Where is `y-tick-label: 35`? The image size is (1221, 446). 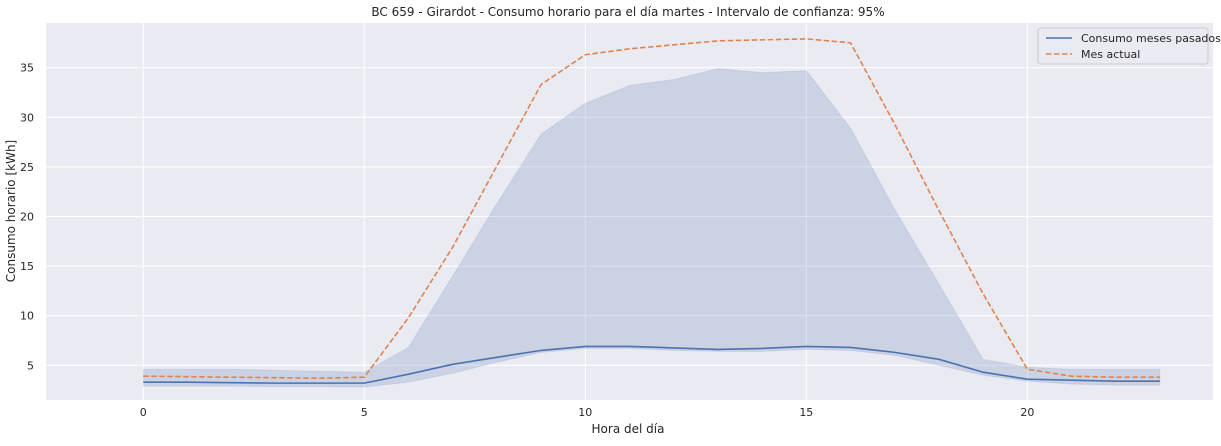
y-tick-label: 35 is located at coordinates (27, 68).